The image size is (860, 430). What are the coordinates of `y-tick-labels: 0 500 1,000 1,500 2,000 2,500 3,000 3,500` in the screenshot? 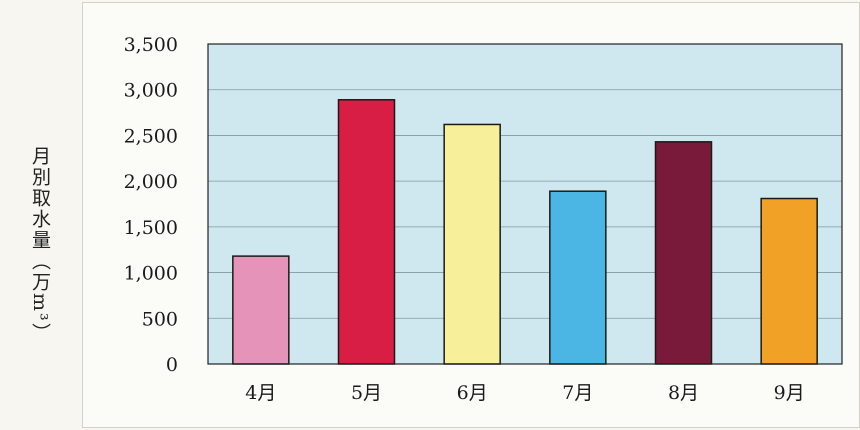 It's located at (151, 205).